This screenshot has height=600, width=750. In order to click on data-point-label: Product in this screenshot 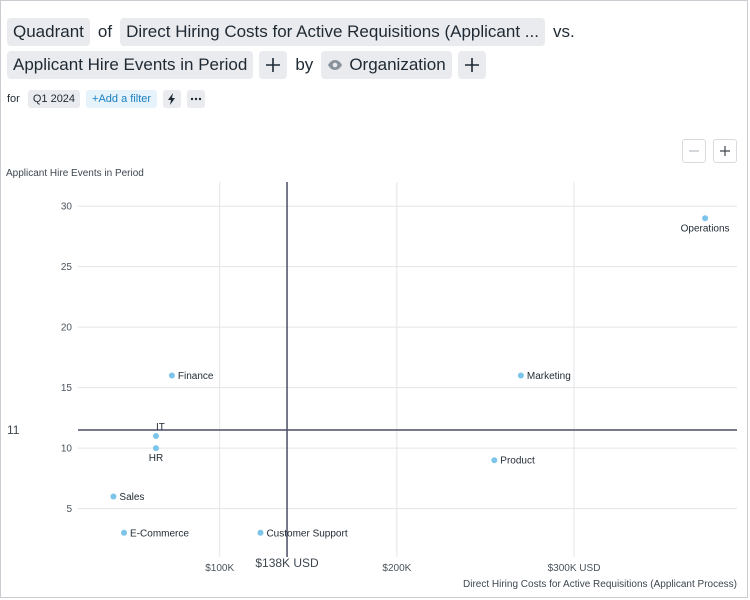, I will do `click(517, 461)`.